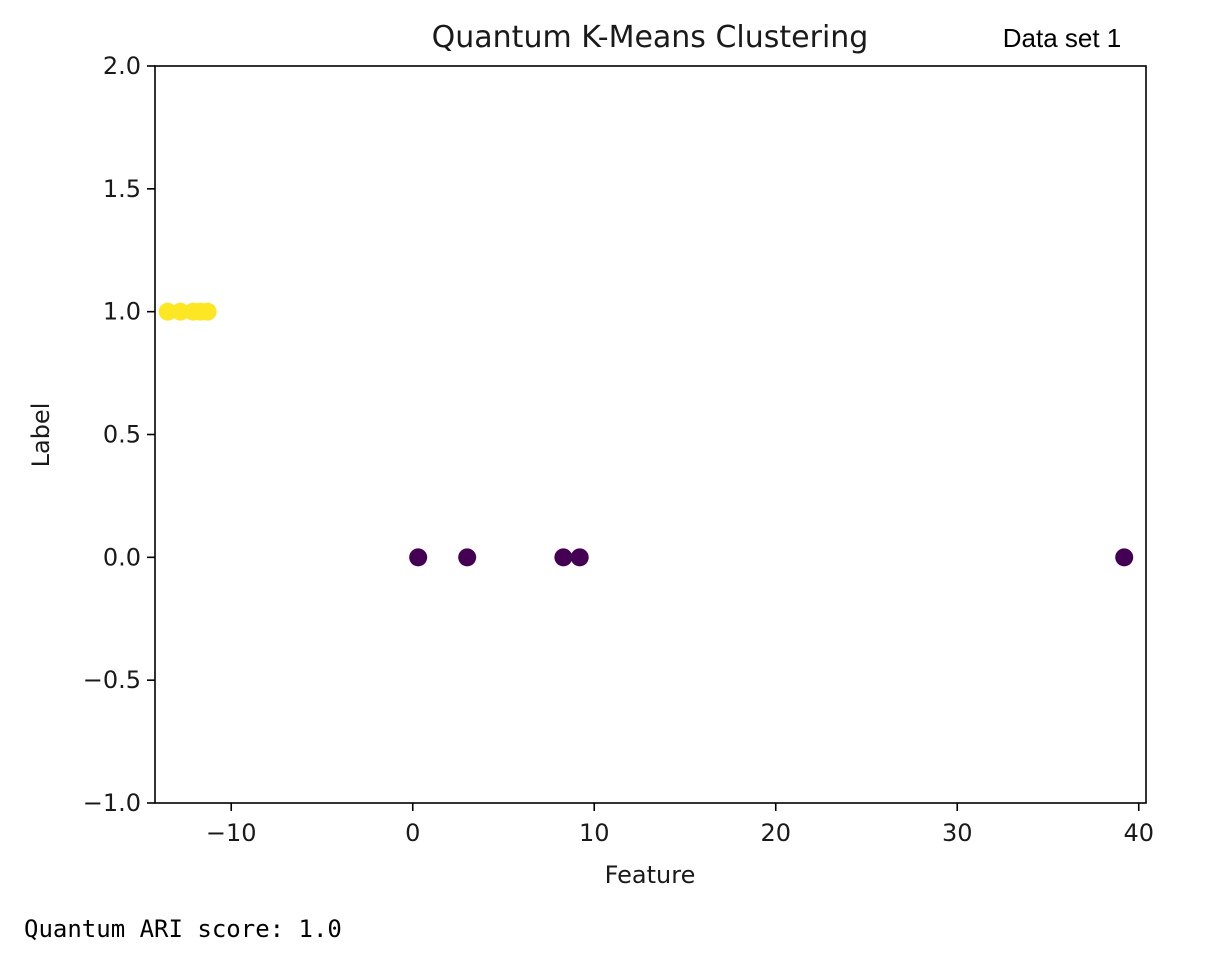  I want to click on y-tick-label: 0.5, so click(122, 435).